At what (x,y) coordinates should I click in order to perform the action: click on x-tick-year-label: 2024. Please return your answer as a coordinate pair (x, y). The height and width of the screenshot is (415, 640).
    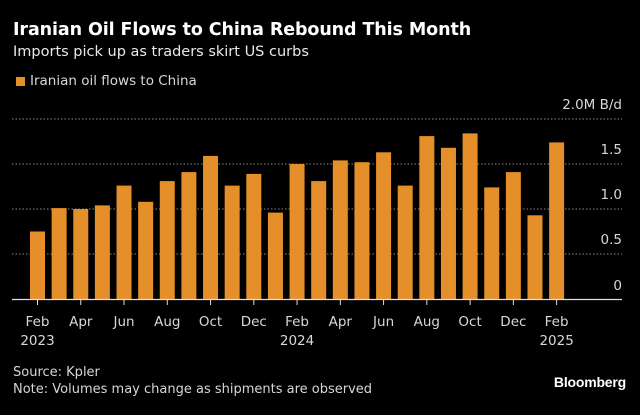
    Looking at the image, I should click on (297, 341).